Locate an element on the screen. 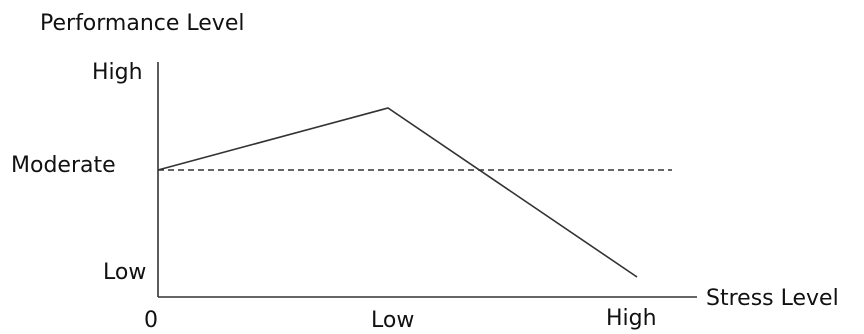  x-tick-low: Low is located at coordinates (393, 320).